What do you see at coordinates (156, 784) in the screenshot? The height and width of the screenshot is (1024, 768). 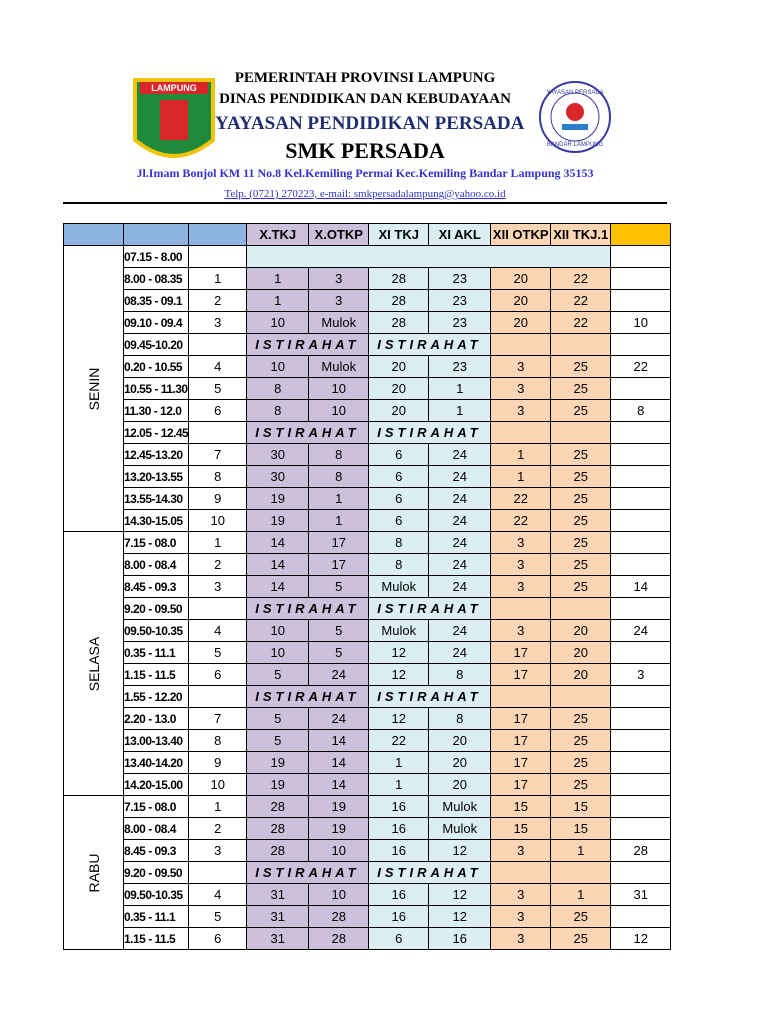 I see `time-cell: 14.20-15.00` at bounding box center [156, 784].